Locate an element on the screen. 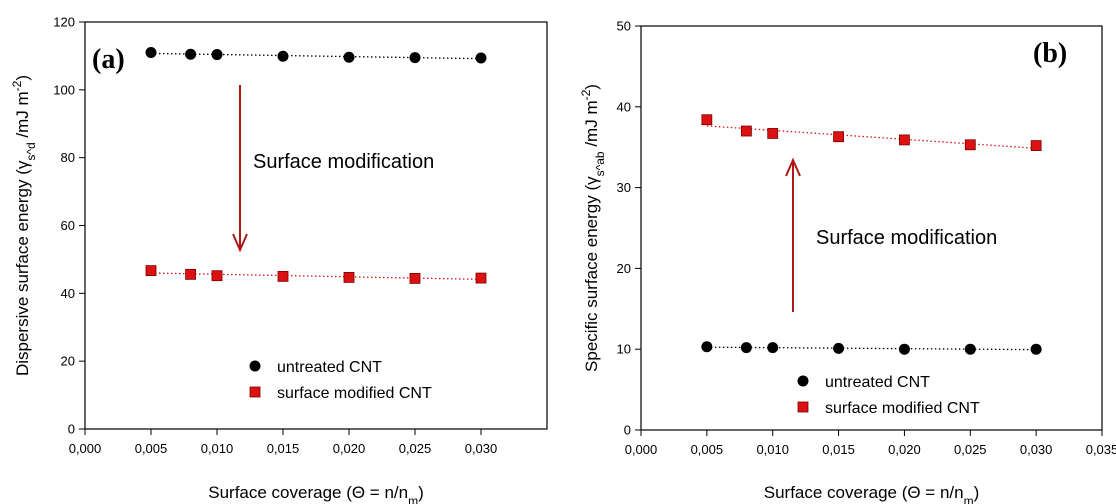 Image resolution: width=1116 pixels, height=504 pixels. y-tick-label: 50 is located at coordinates (624, 26).